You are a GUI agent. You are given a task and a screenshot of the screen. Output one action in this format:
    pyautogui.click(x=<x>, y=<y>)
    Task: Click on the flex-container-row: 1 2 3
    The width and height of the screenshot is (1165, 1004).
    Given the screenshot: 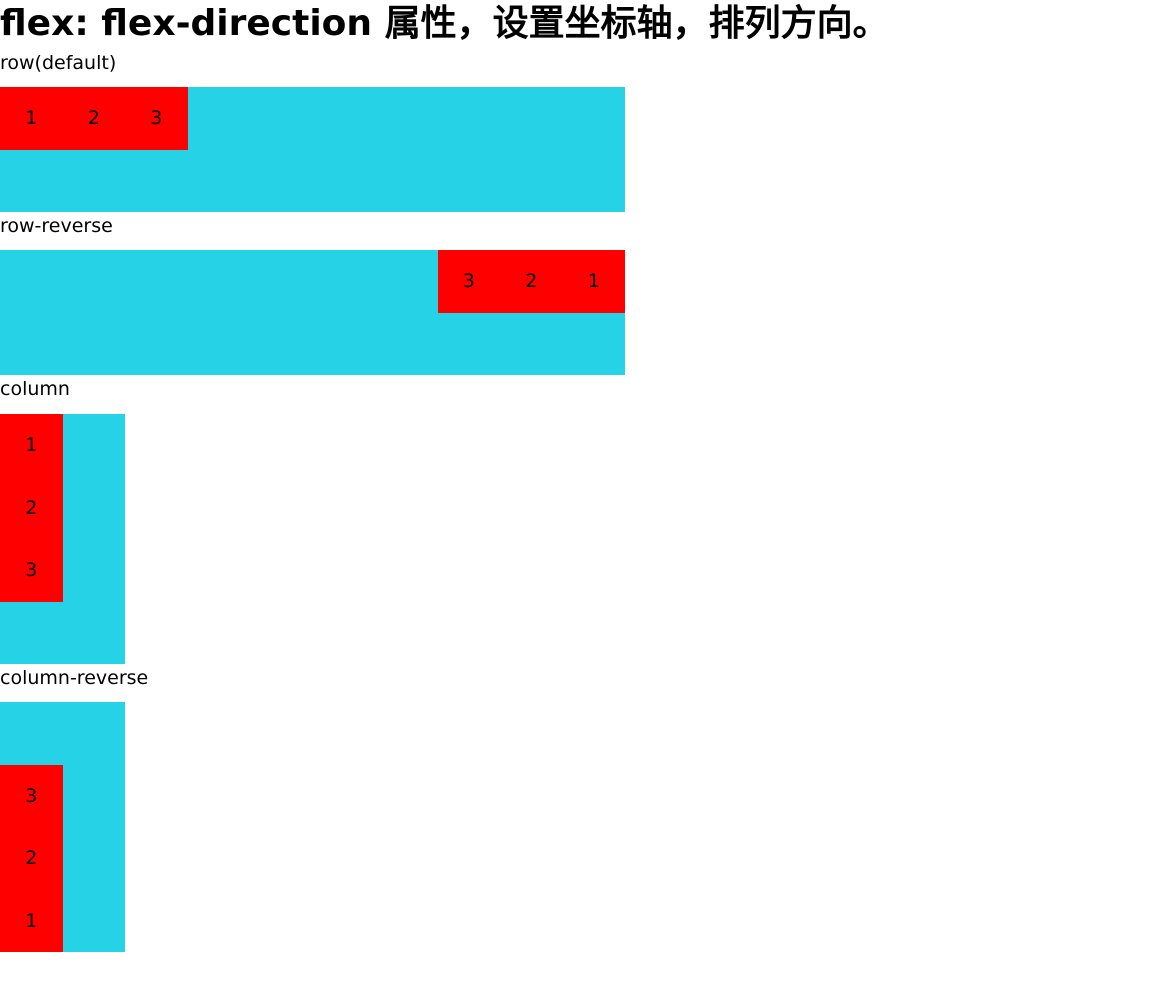 What is the action you would take?
    pyautogui.click(x=312, y=149)
    